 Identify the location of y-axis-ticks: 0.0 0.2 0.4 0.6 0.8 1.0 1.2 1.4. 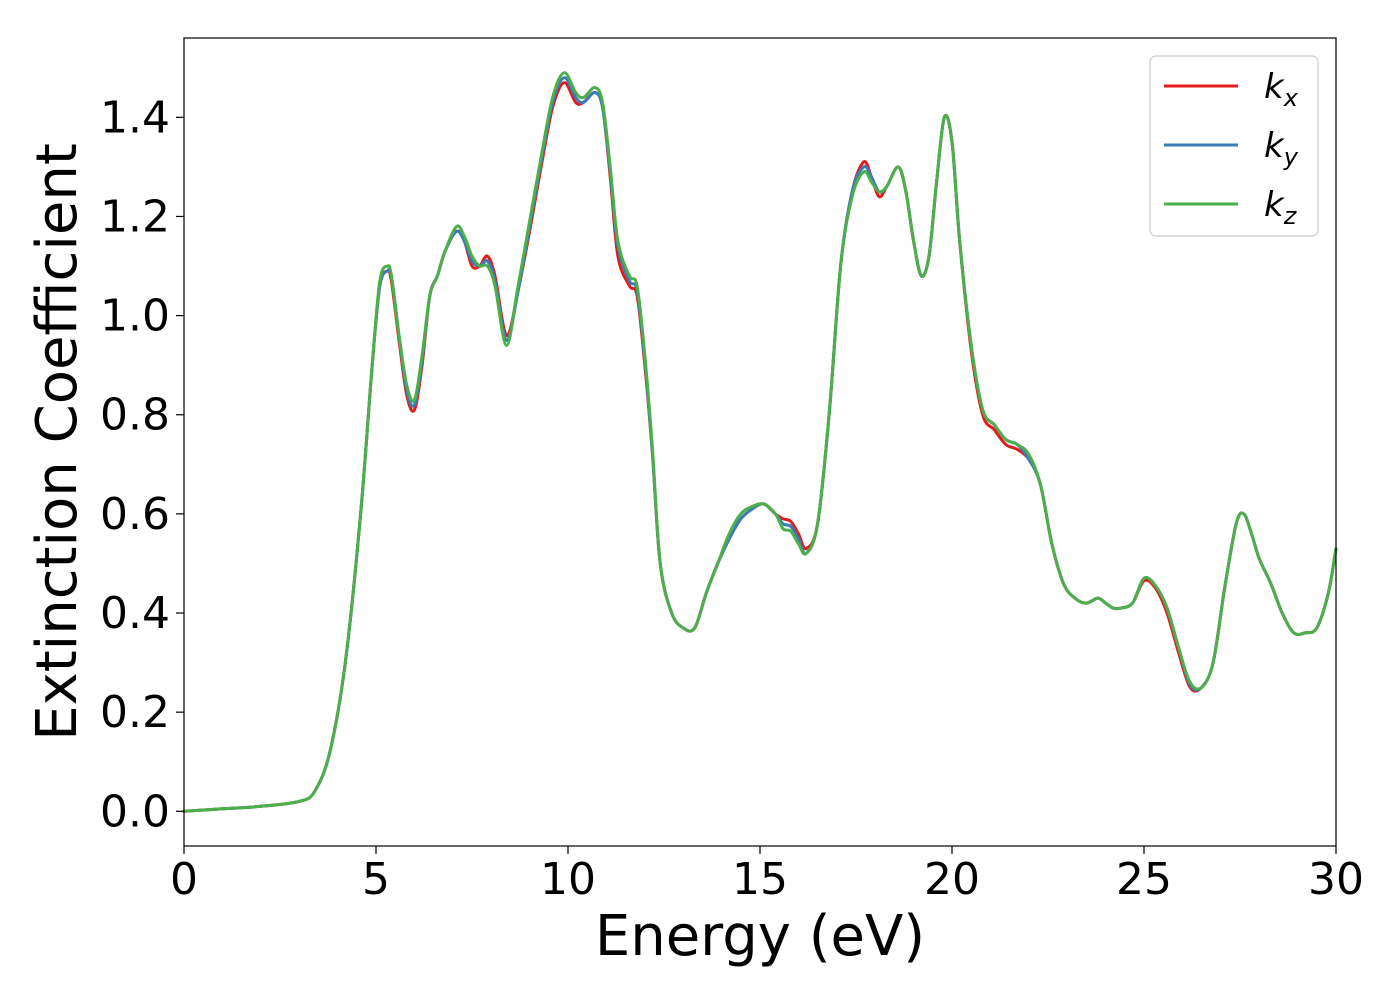
(142, 464).